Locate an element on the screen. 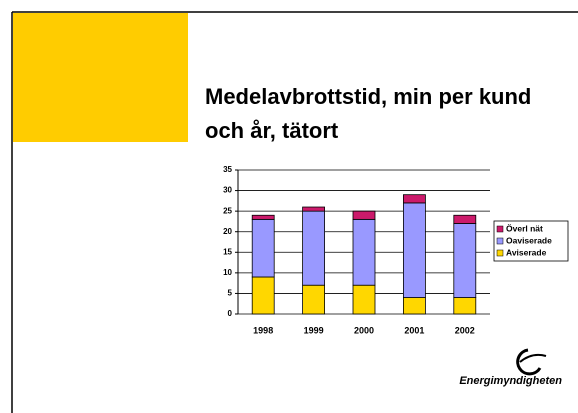  legend-label: Överl nät is located at coordinates (524, 228).